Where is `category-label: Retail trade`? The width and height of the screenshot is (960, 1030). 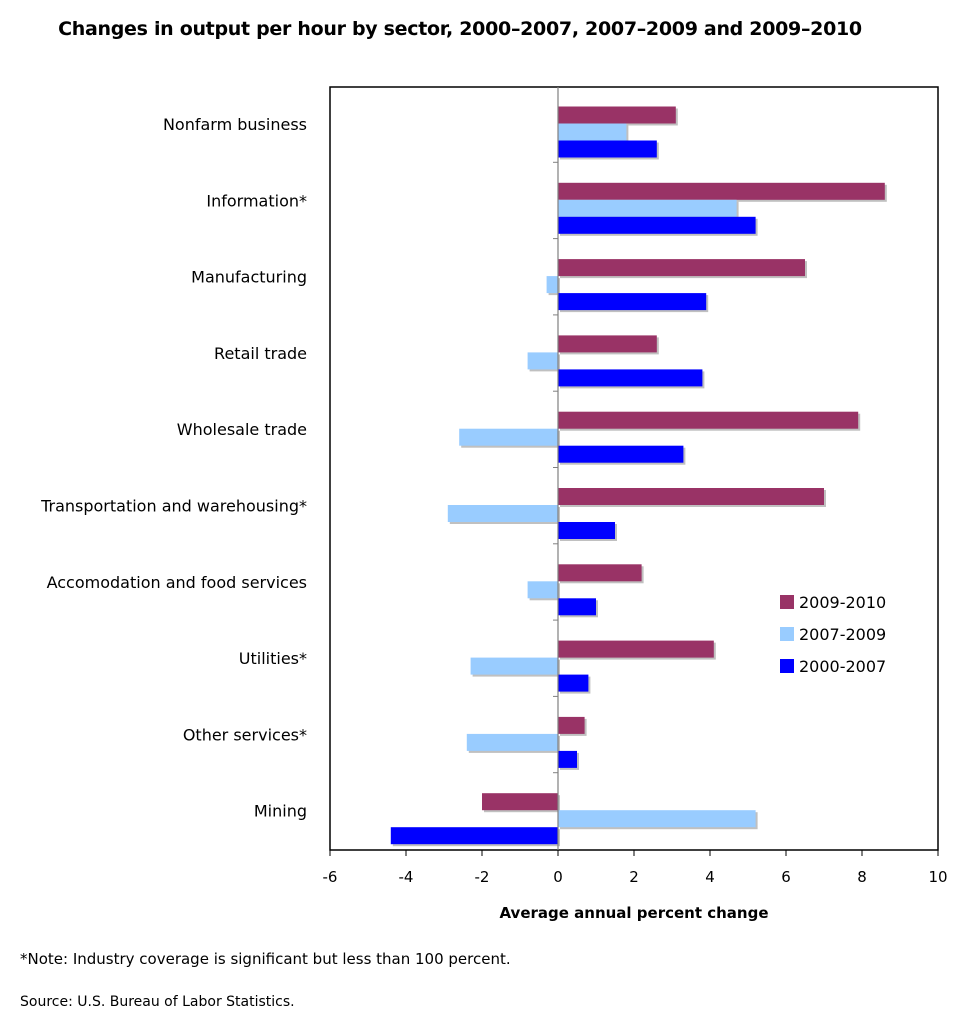
category-label: Retail trade is located at coordinates (260, 353).